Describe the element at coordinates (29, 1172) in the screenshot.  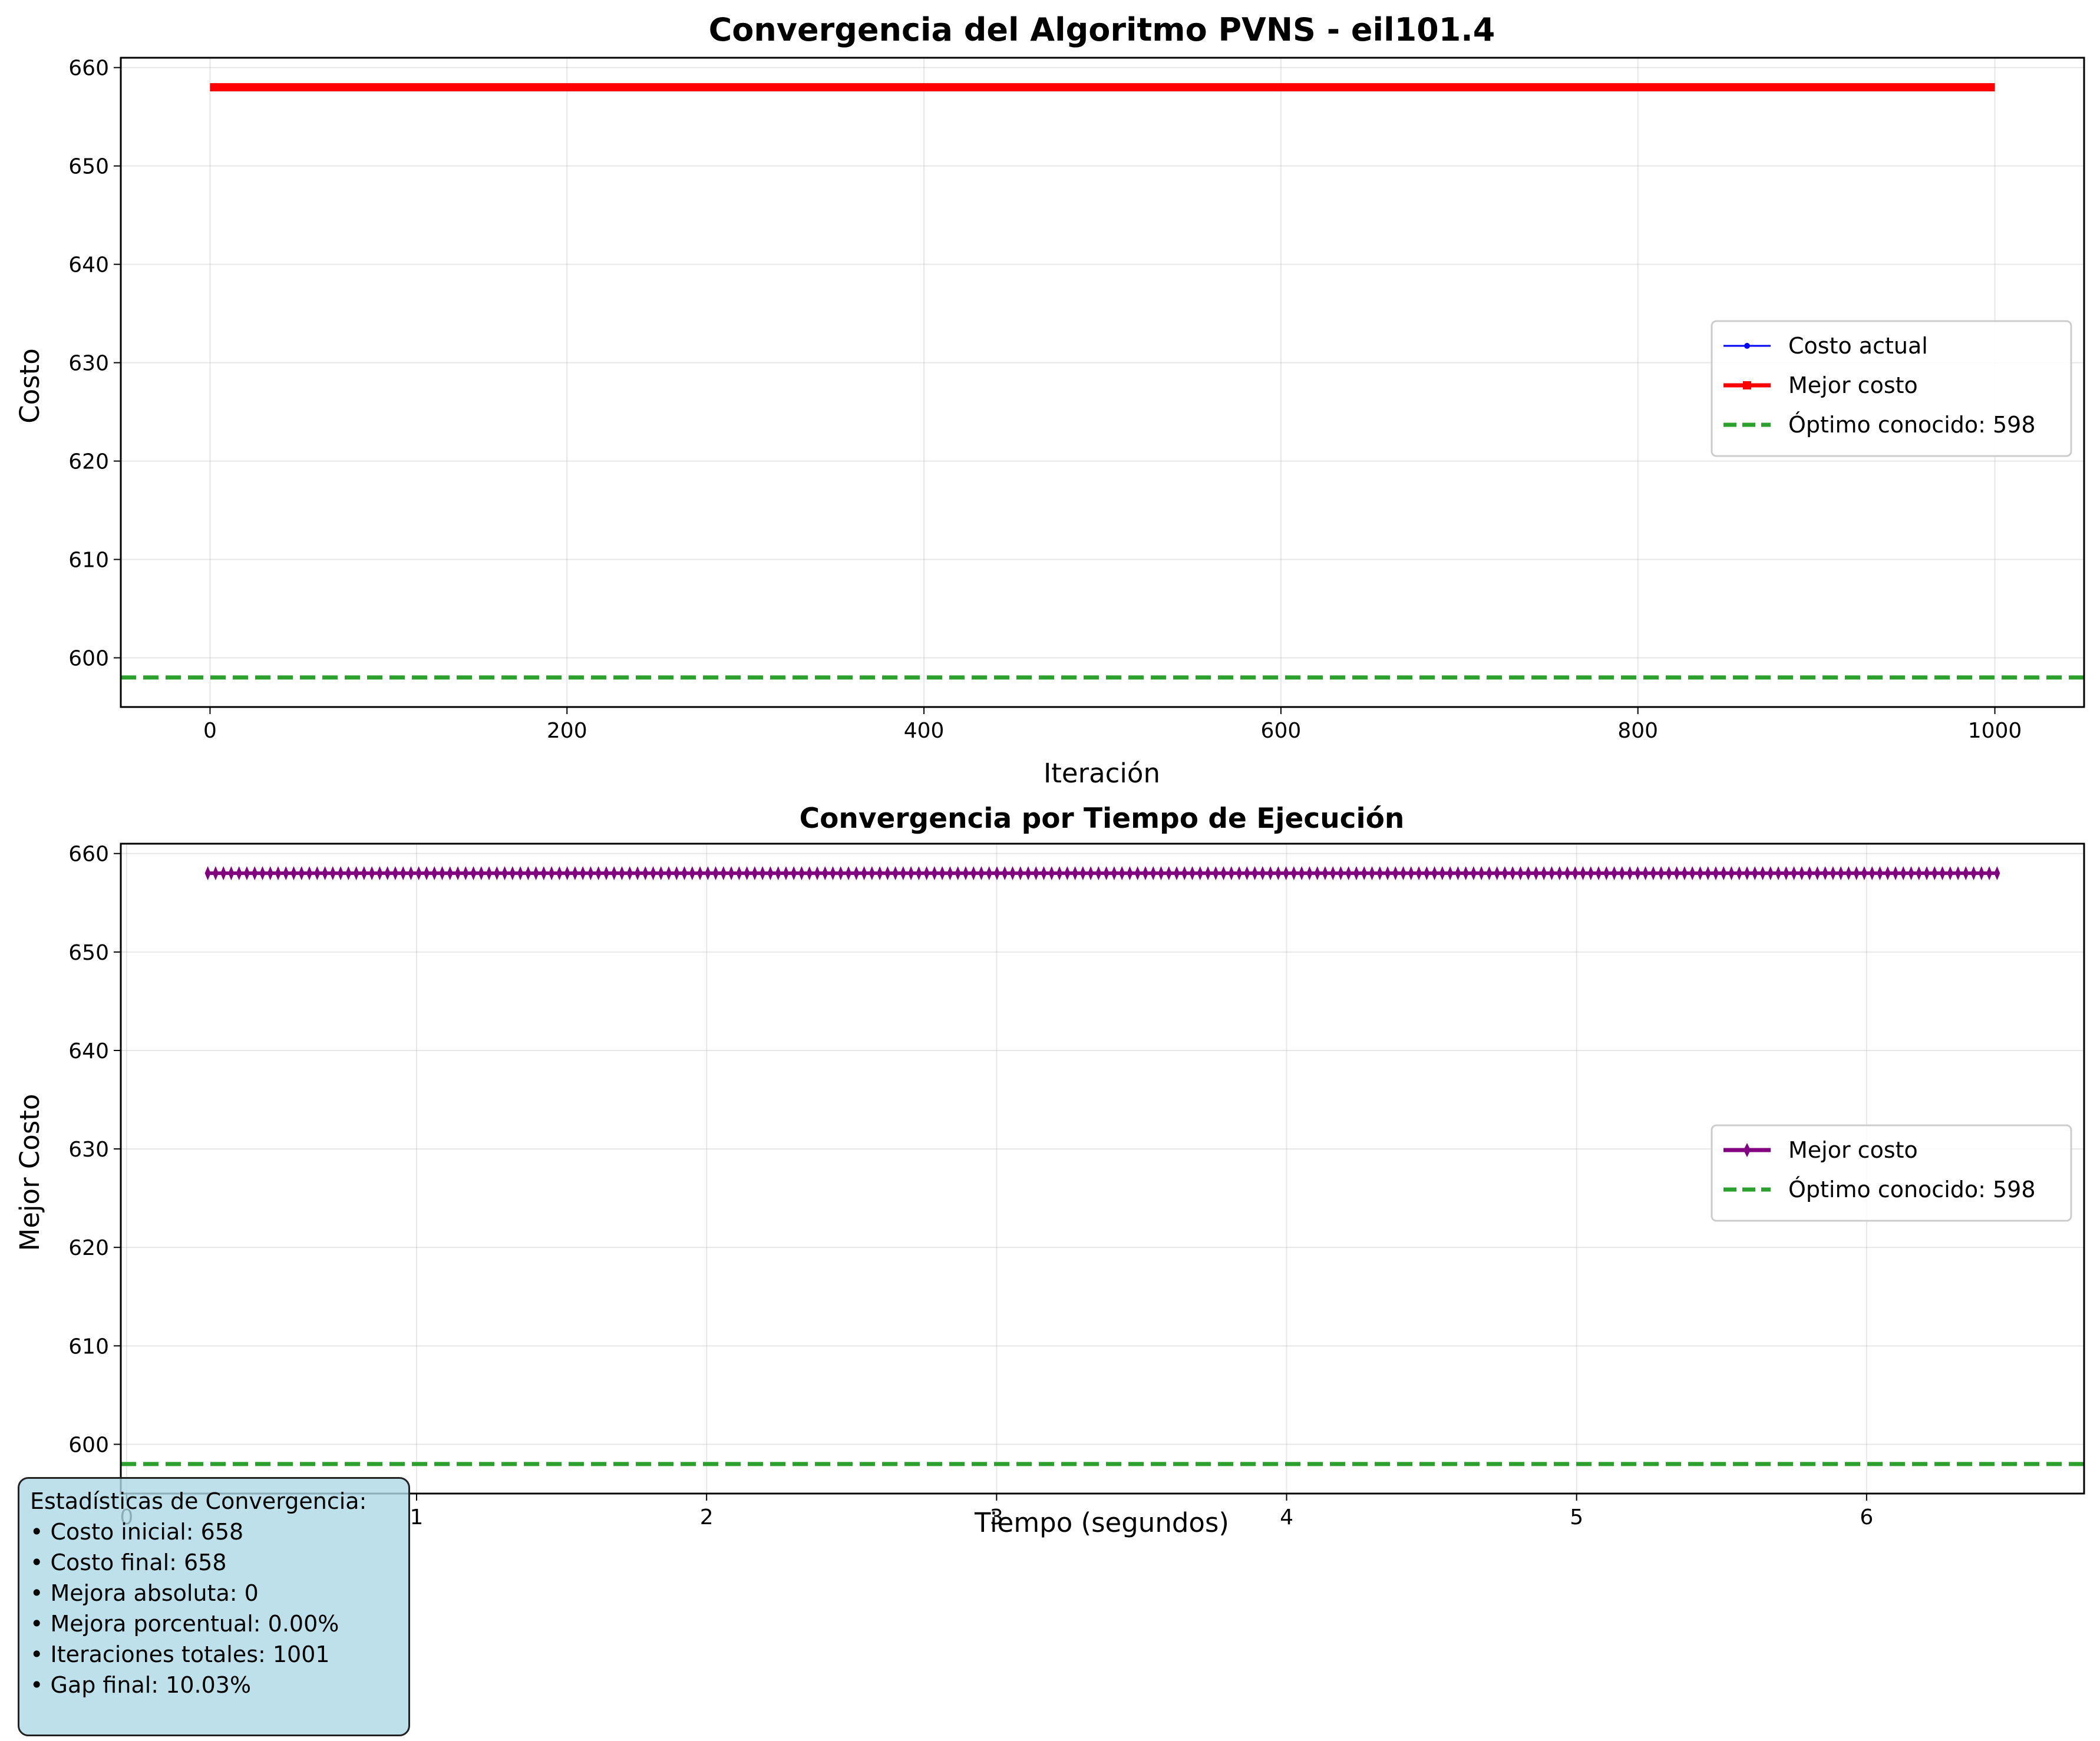
I see `bottom-chart-ylabel: Mejor Costo` at that location.